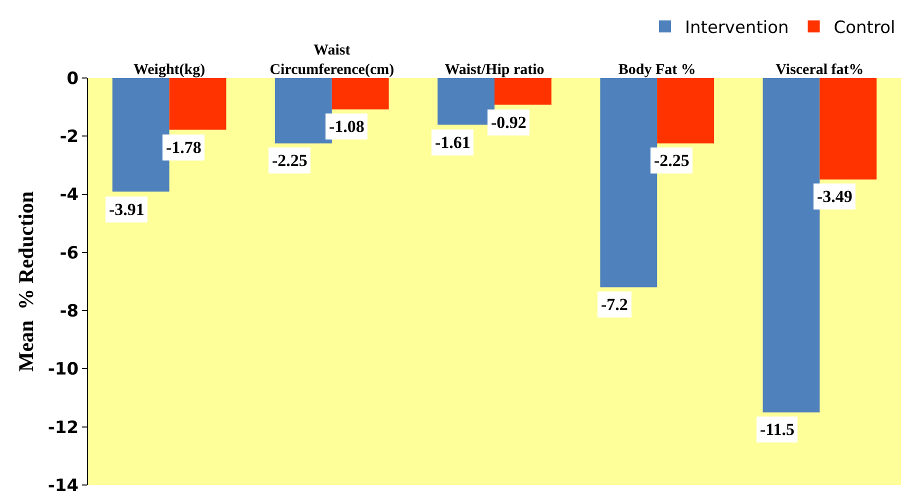  I want to click on data-label: -3.49, so click(834, 196).